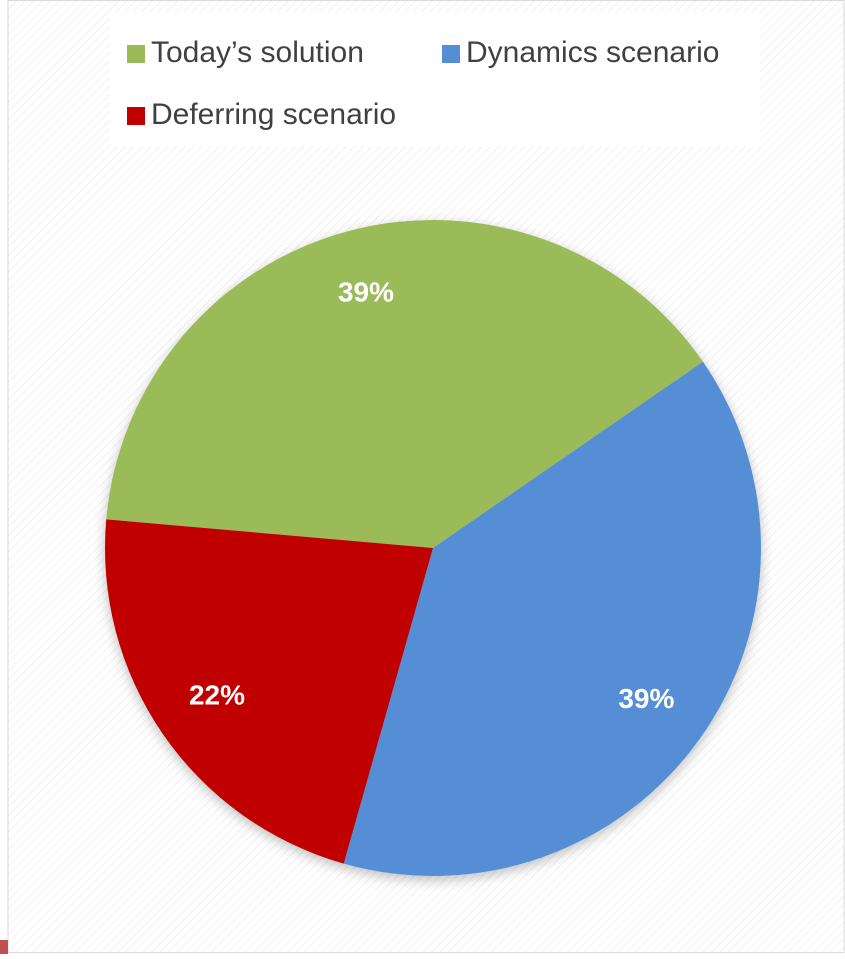 The image size is (845, 959). What do you see at coordinates (273, 114) in the screenshot?
I see `legend-label: Deferring scenario` at bounding box center [273, 114].